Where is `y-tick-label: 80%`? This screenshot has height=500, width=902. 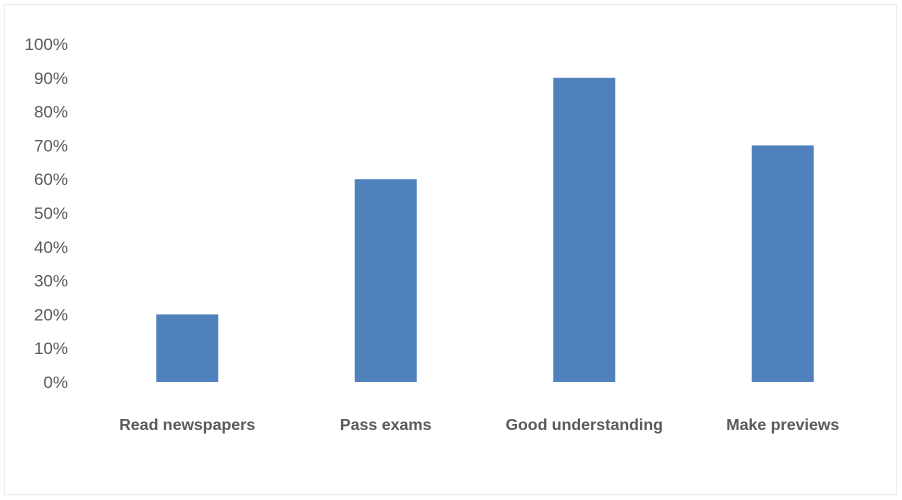
y-tick-label: 80% is located at coordinates (51, 112).